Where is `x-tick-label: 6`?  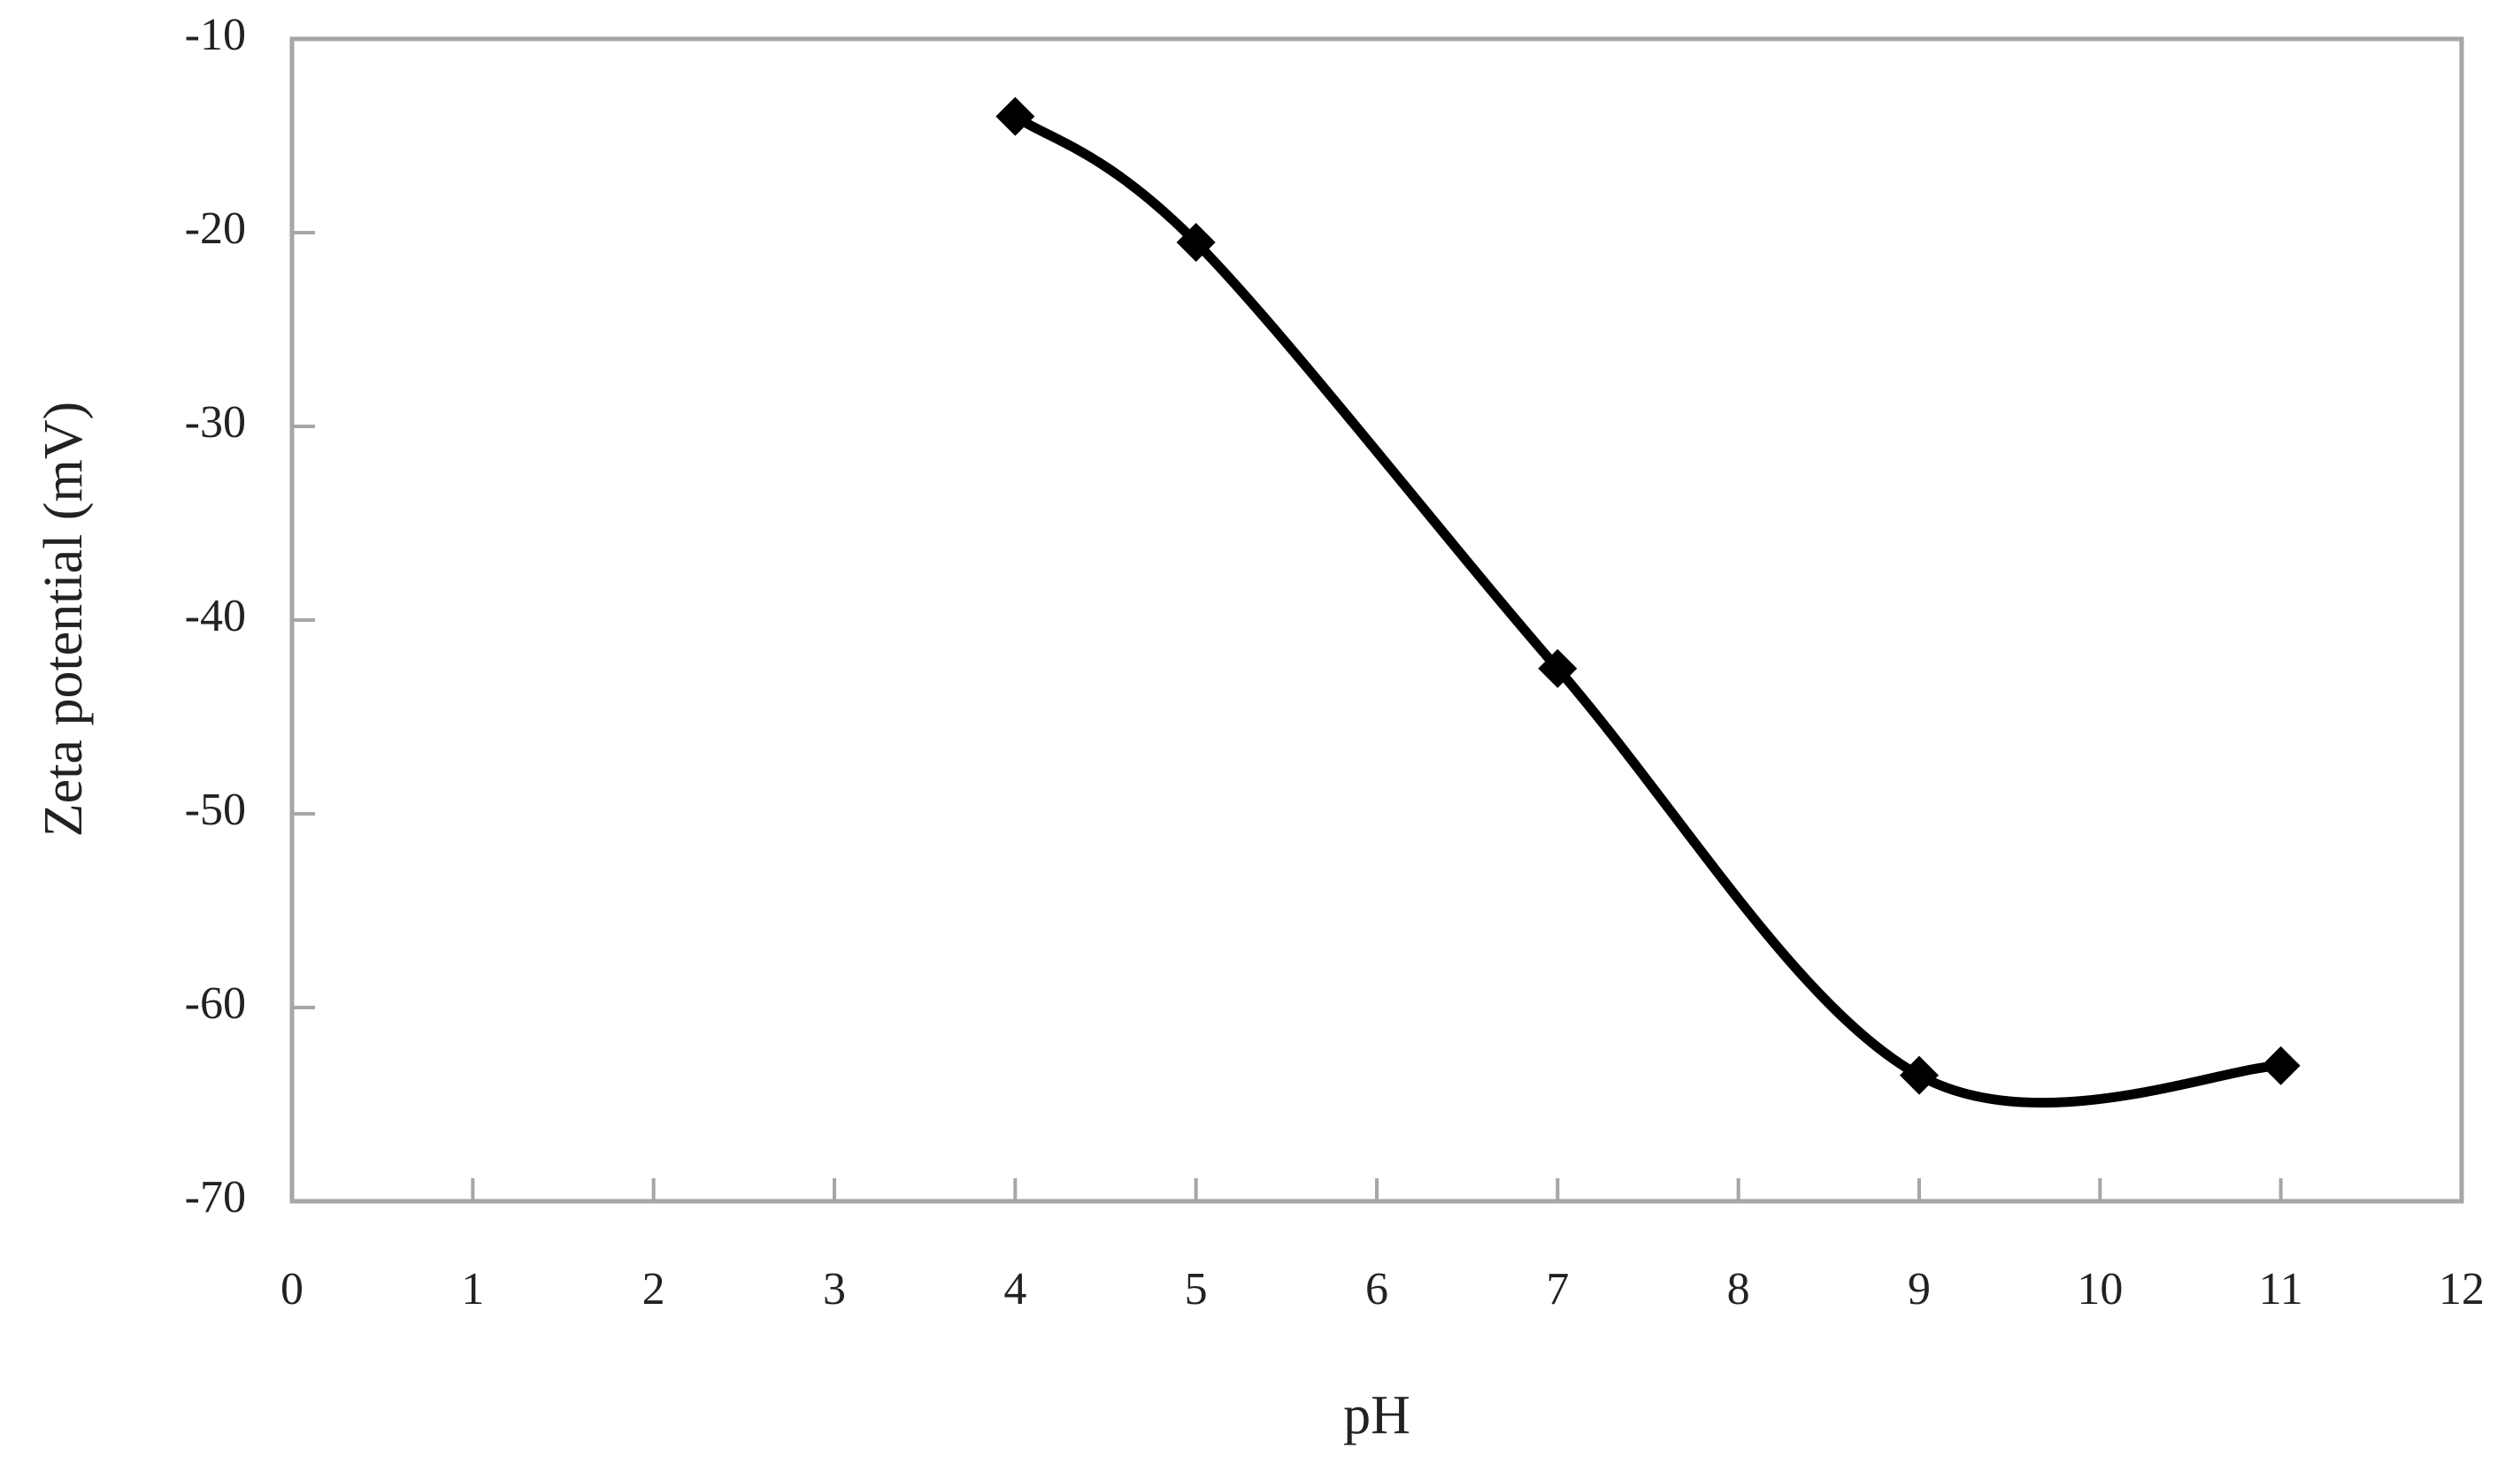
x-tick-label: 6 is located at coordinates (1376, 1289).